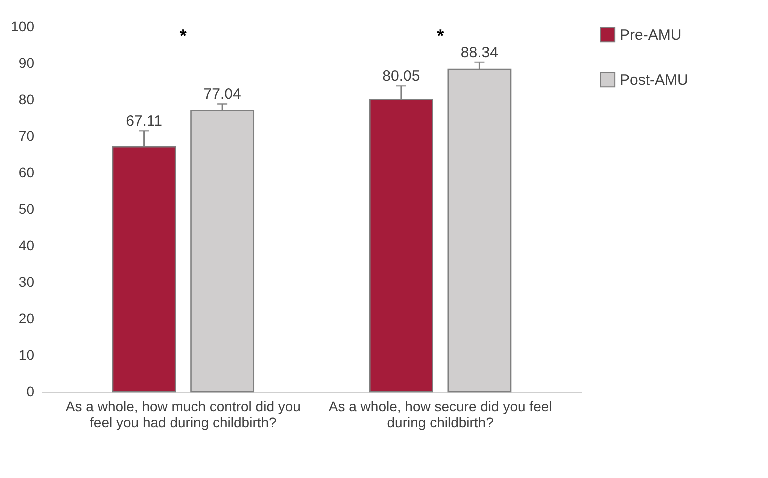 This screenshot has width=768, height=478. Describe the element at coordinates (30, 392) in the screenshot. I see `y-tick-label: 0` at that location.